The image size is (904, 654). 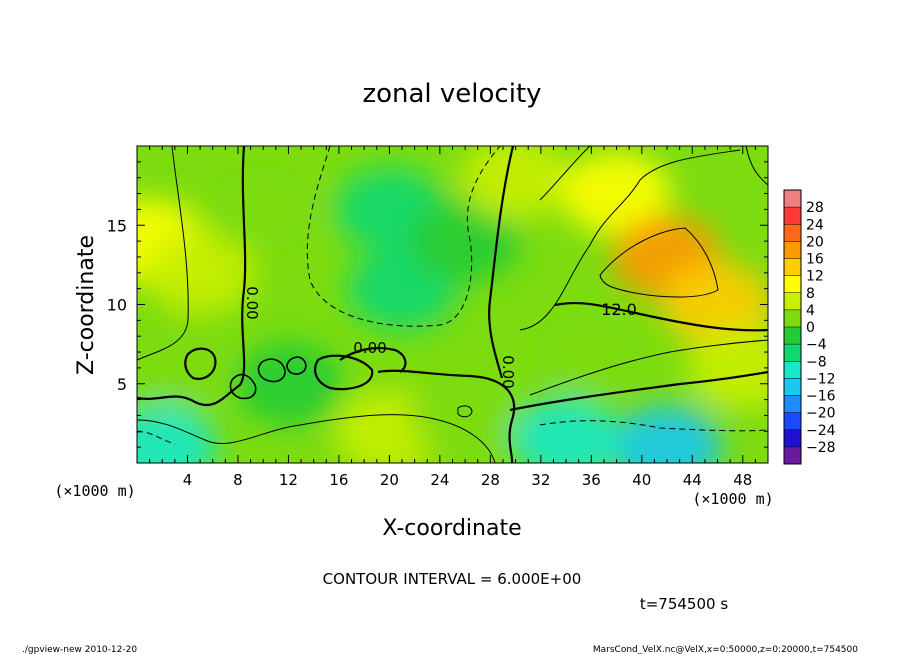 What do you see at coordinates (653, 426) in the screenshot?
I see `contour-neg-bottom` at bounding box center [653, 426].